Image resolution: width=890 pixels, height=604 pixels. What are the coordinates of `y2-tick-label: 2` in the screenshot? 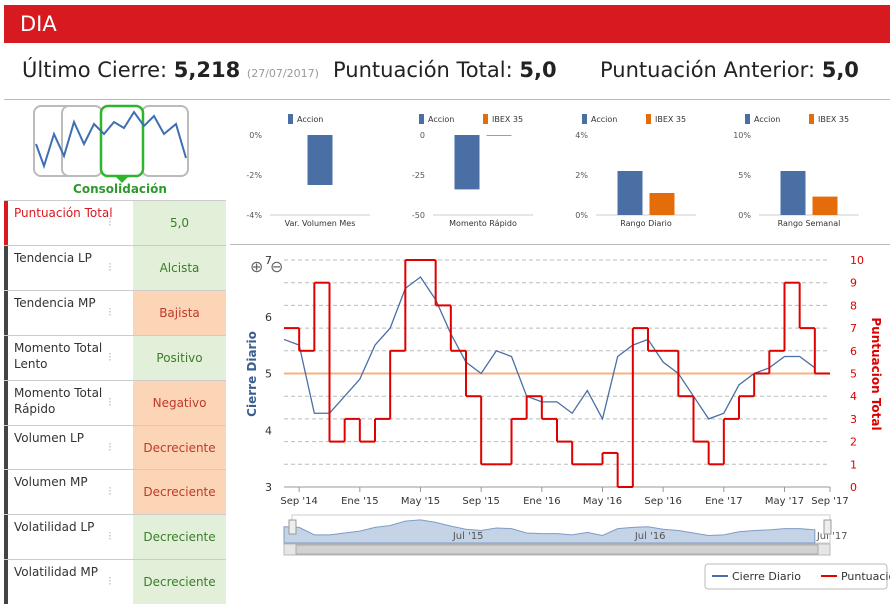 It's located at (853, 442).